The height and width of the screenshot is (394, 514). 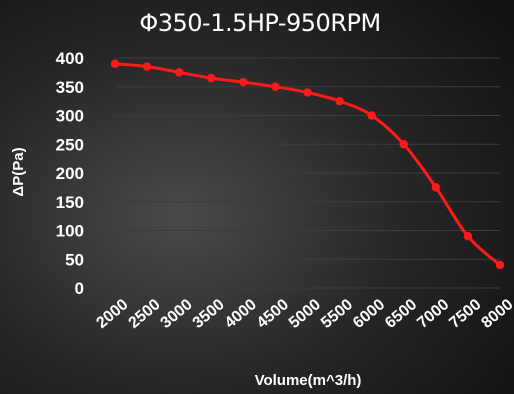 I want to click on y-tick-label: 350, so click(x=70, y=87).